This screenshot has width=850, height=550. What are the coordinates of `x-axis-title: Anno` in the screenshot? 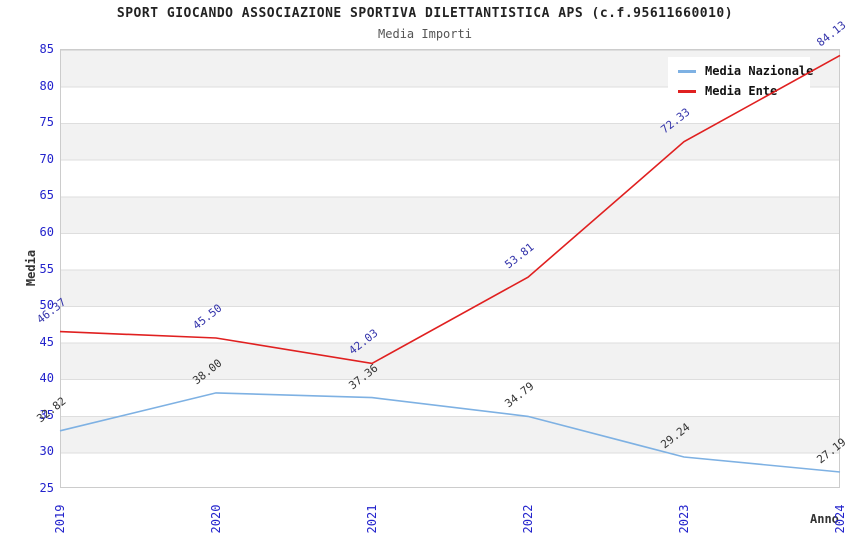 It's located at (824, 519).